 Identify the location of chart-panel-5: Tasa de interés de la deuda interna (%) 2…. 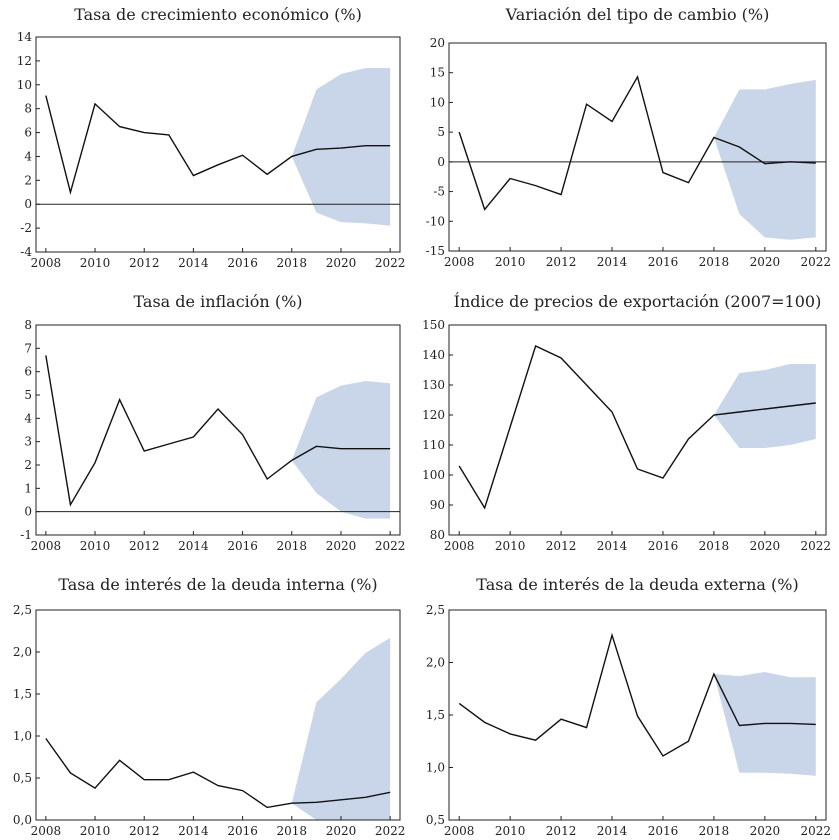
(209, 706).